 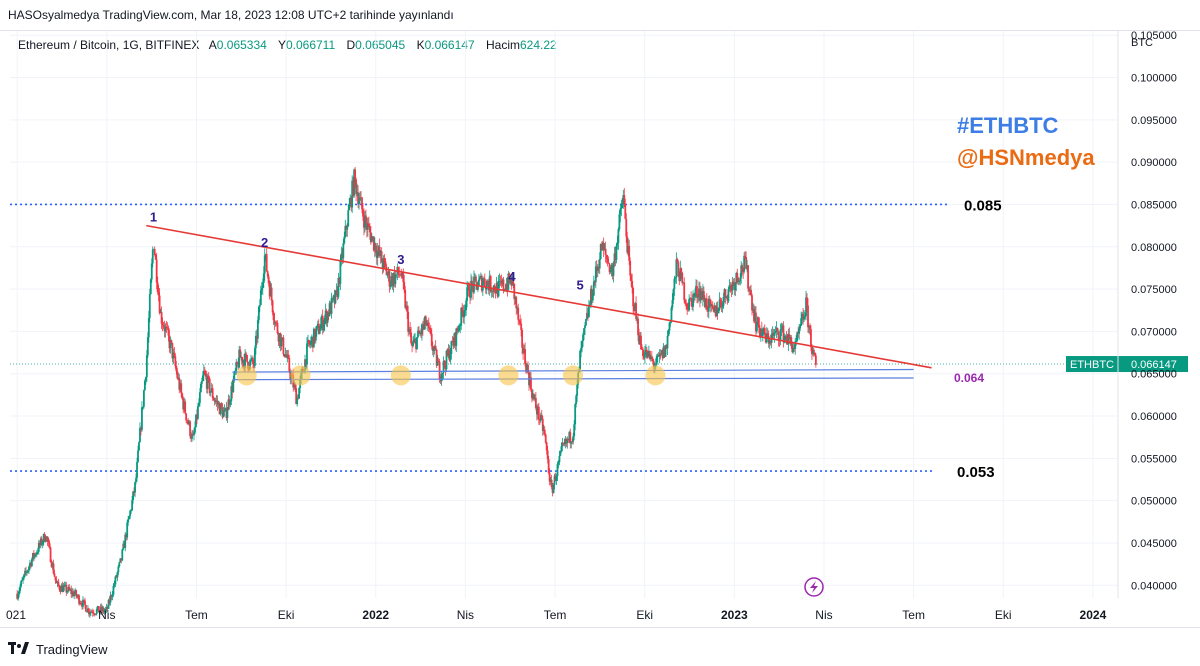 I want to click on lightning-icon, so click(x=814, y=587).